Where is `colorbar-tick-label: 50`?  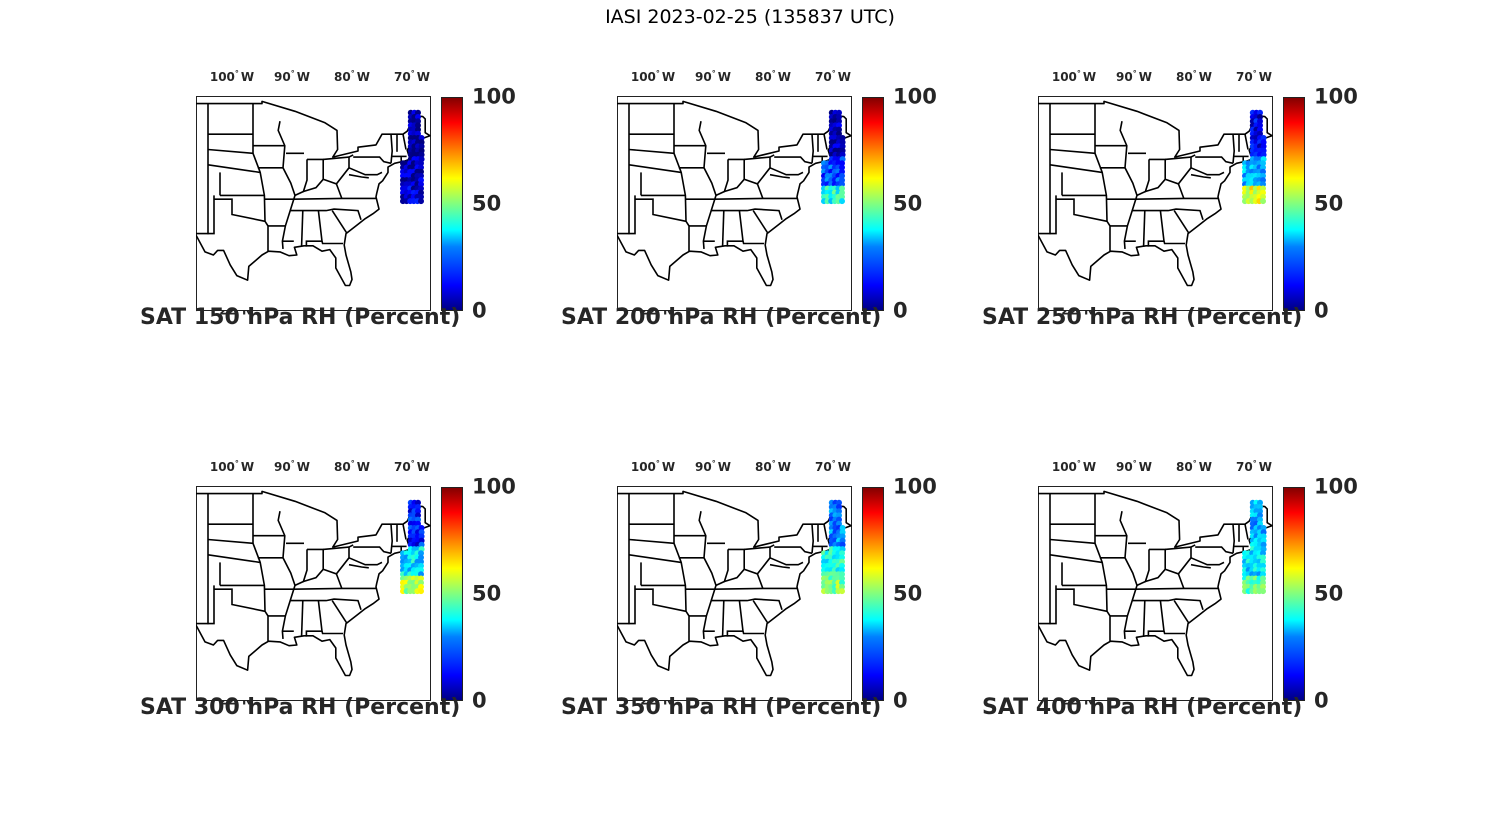
colorbar-tick-label: 50 is located at coordinates (908, 593).